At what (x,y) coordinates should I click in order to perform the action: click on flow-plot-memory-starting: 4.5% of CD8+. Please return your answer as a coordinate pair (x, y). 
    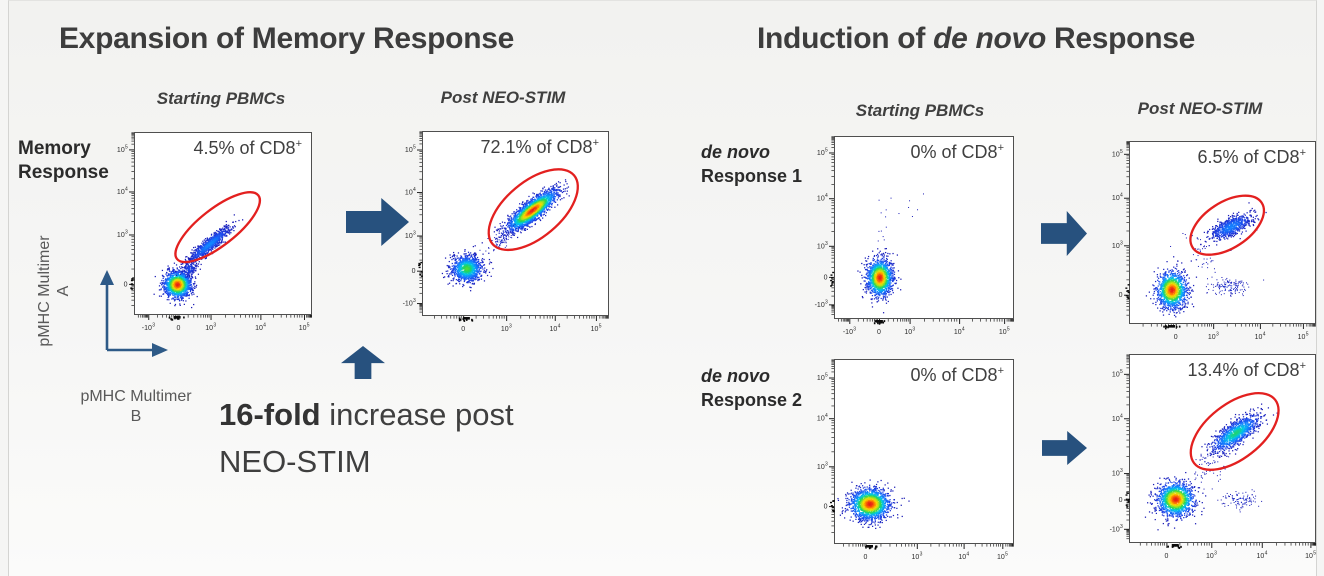
    Looking at the image, I should click on (212, 233).